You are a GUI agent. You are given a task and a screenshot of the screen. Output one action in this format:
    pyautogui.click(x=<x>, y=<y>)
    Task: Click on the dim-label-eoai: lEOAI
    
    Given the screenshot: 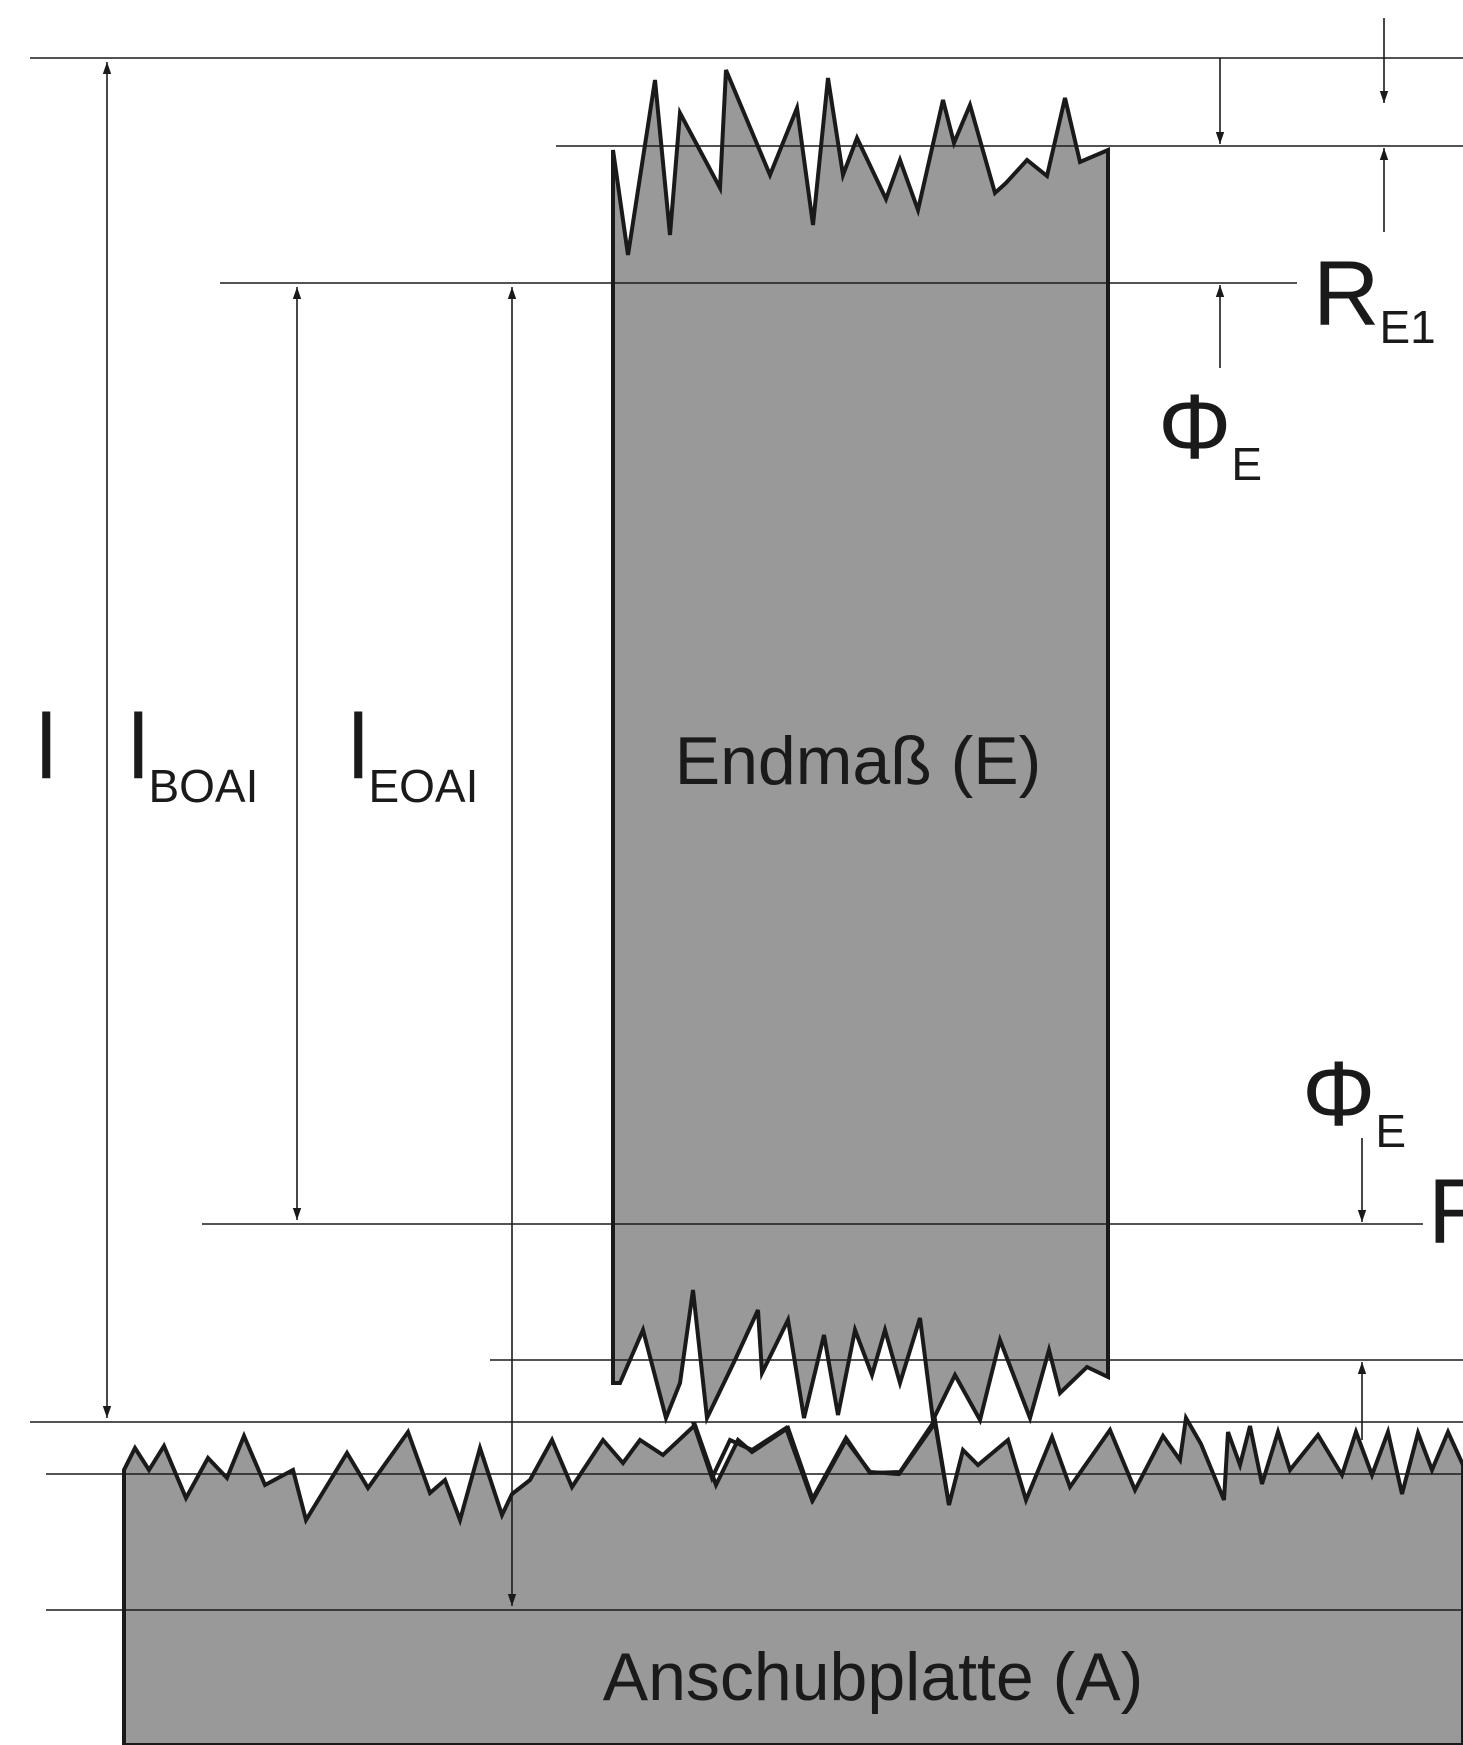 What is the action you would take?
    pyautogui.click(x=413, y=754)
    